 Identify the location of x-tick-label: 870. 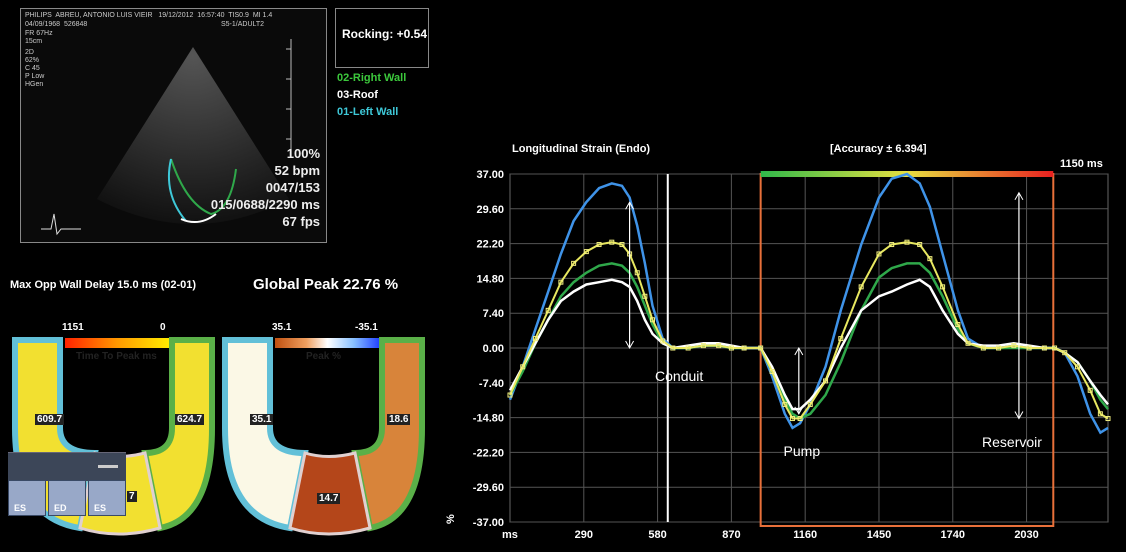
(731, 535).